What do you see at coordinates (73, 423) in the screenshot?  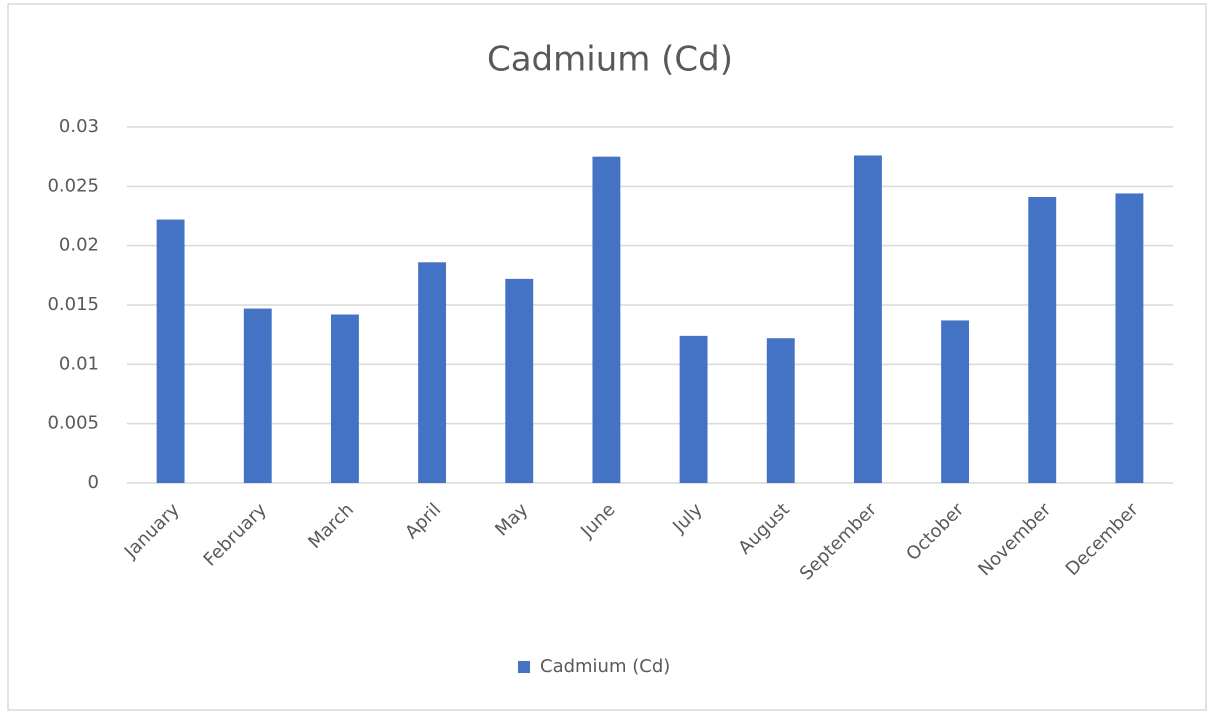 I see `y-tick-label: 0.005` at bounding box center [73, 423].